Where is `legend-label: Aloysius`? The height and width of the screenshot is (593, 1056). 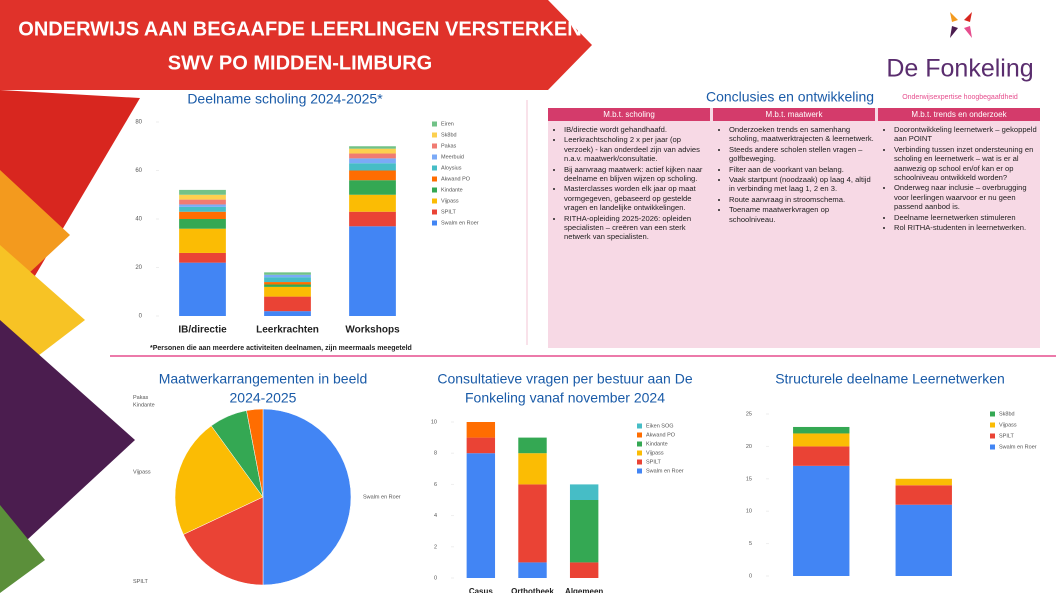
legend-label: Aloysius is located at coordinates (451, 168).